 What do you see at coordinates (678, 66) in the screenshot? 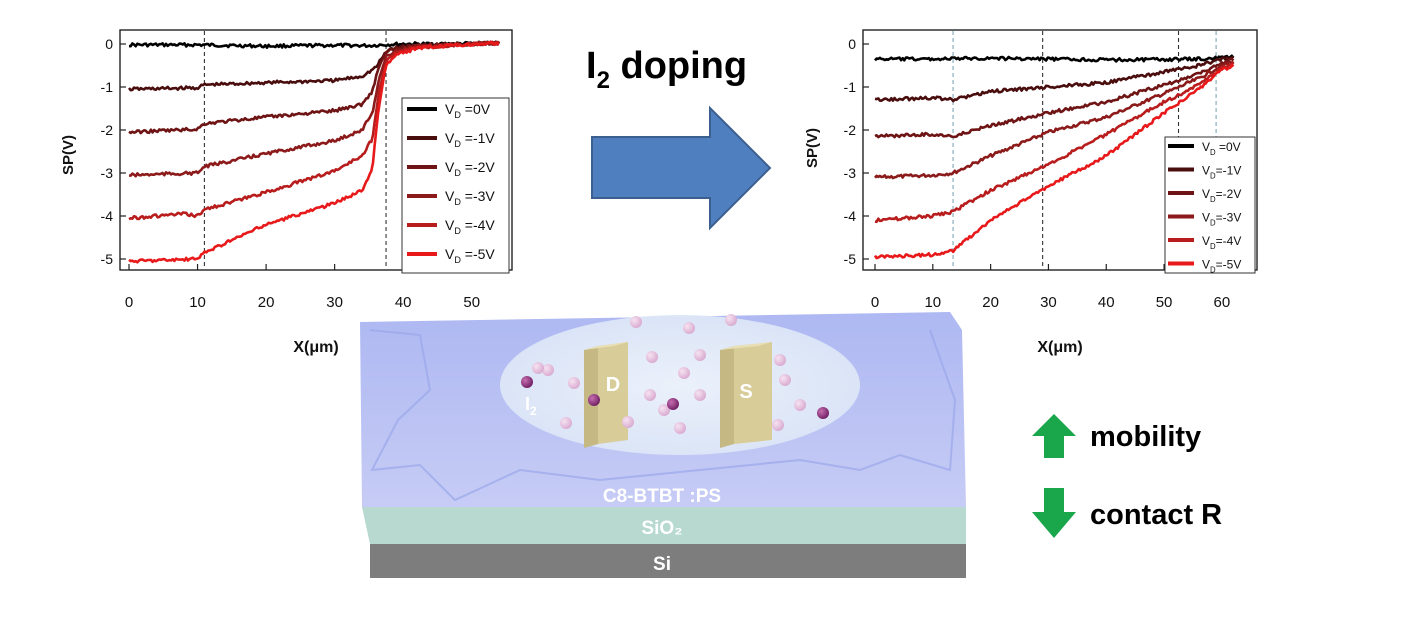
I see `doping-title-rest: doping` at bounding box center [678, 66].